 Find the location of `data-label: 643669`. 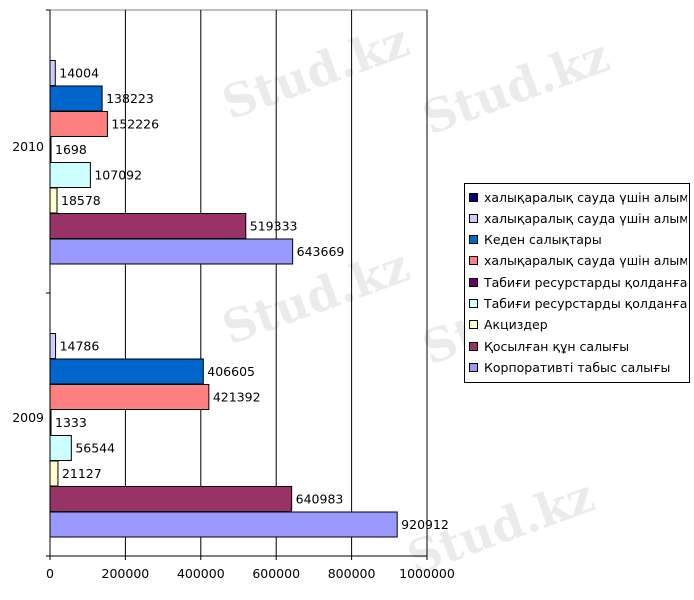

data-label: 643669 is located at coordinates (321, 251).